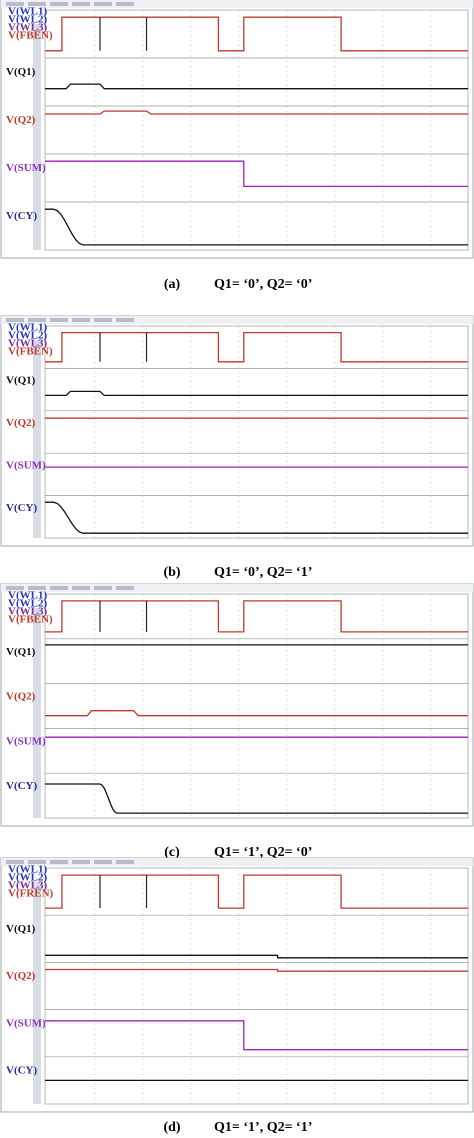  What do you see at coordinates (171, 1127) in the screenshot?
I see `caption-label: (d)` at bounding box center [171, 1127].